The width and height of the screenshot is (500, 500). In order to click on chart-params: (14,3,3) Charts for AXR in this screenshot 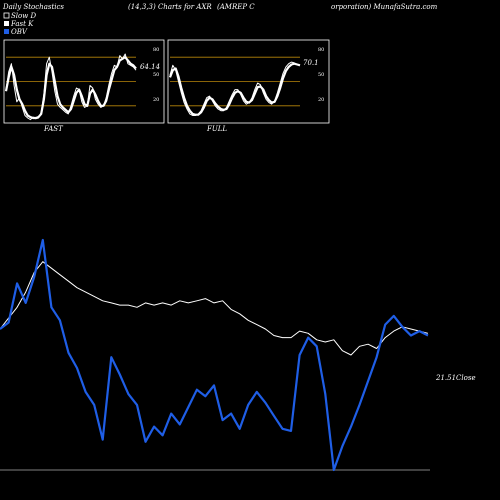, I will do `click(170, 7)`.